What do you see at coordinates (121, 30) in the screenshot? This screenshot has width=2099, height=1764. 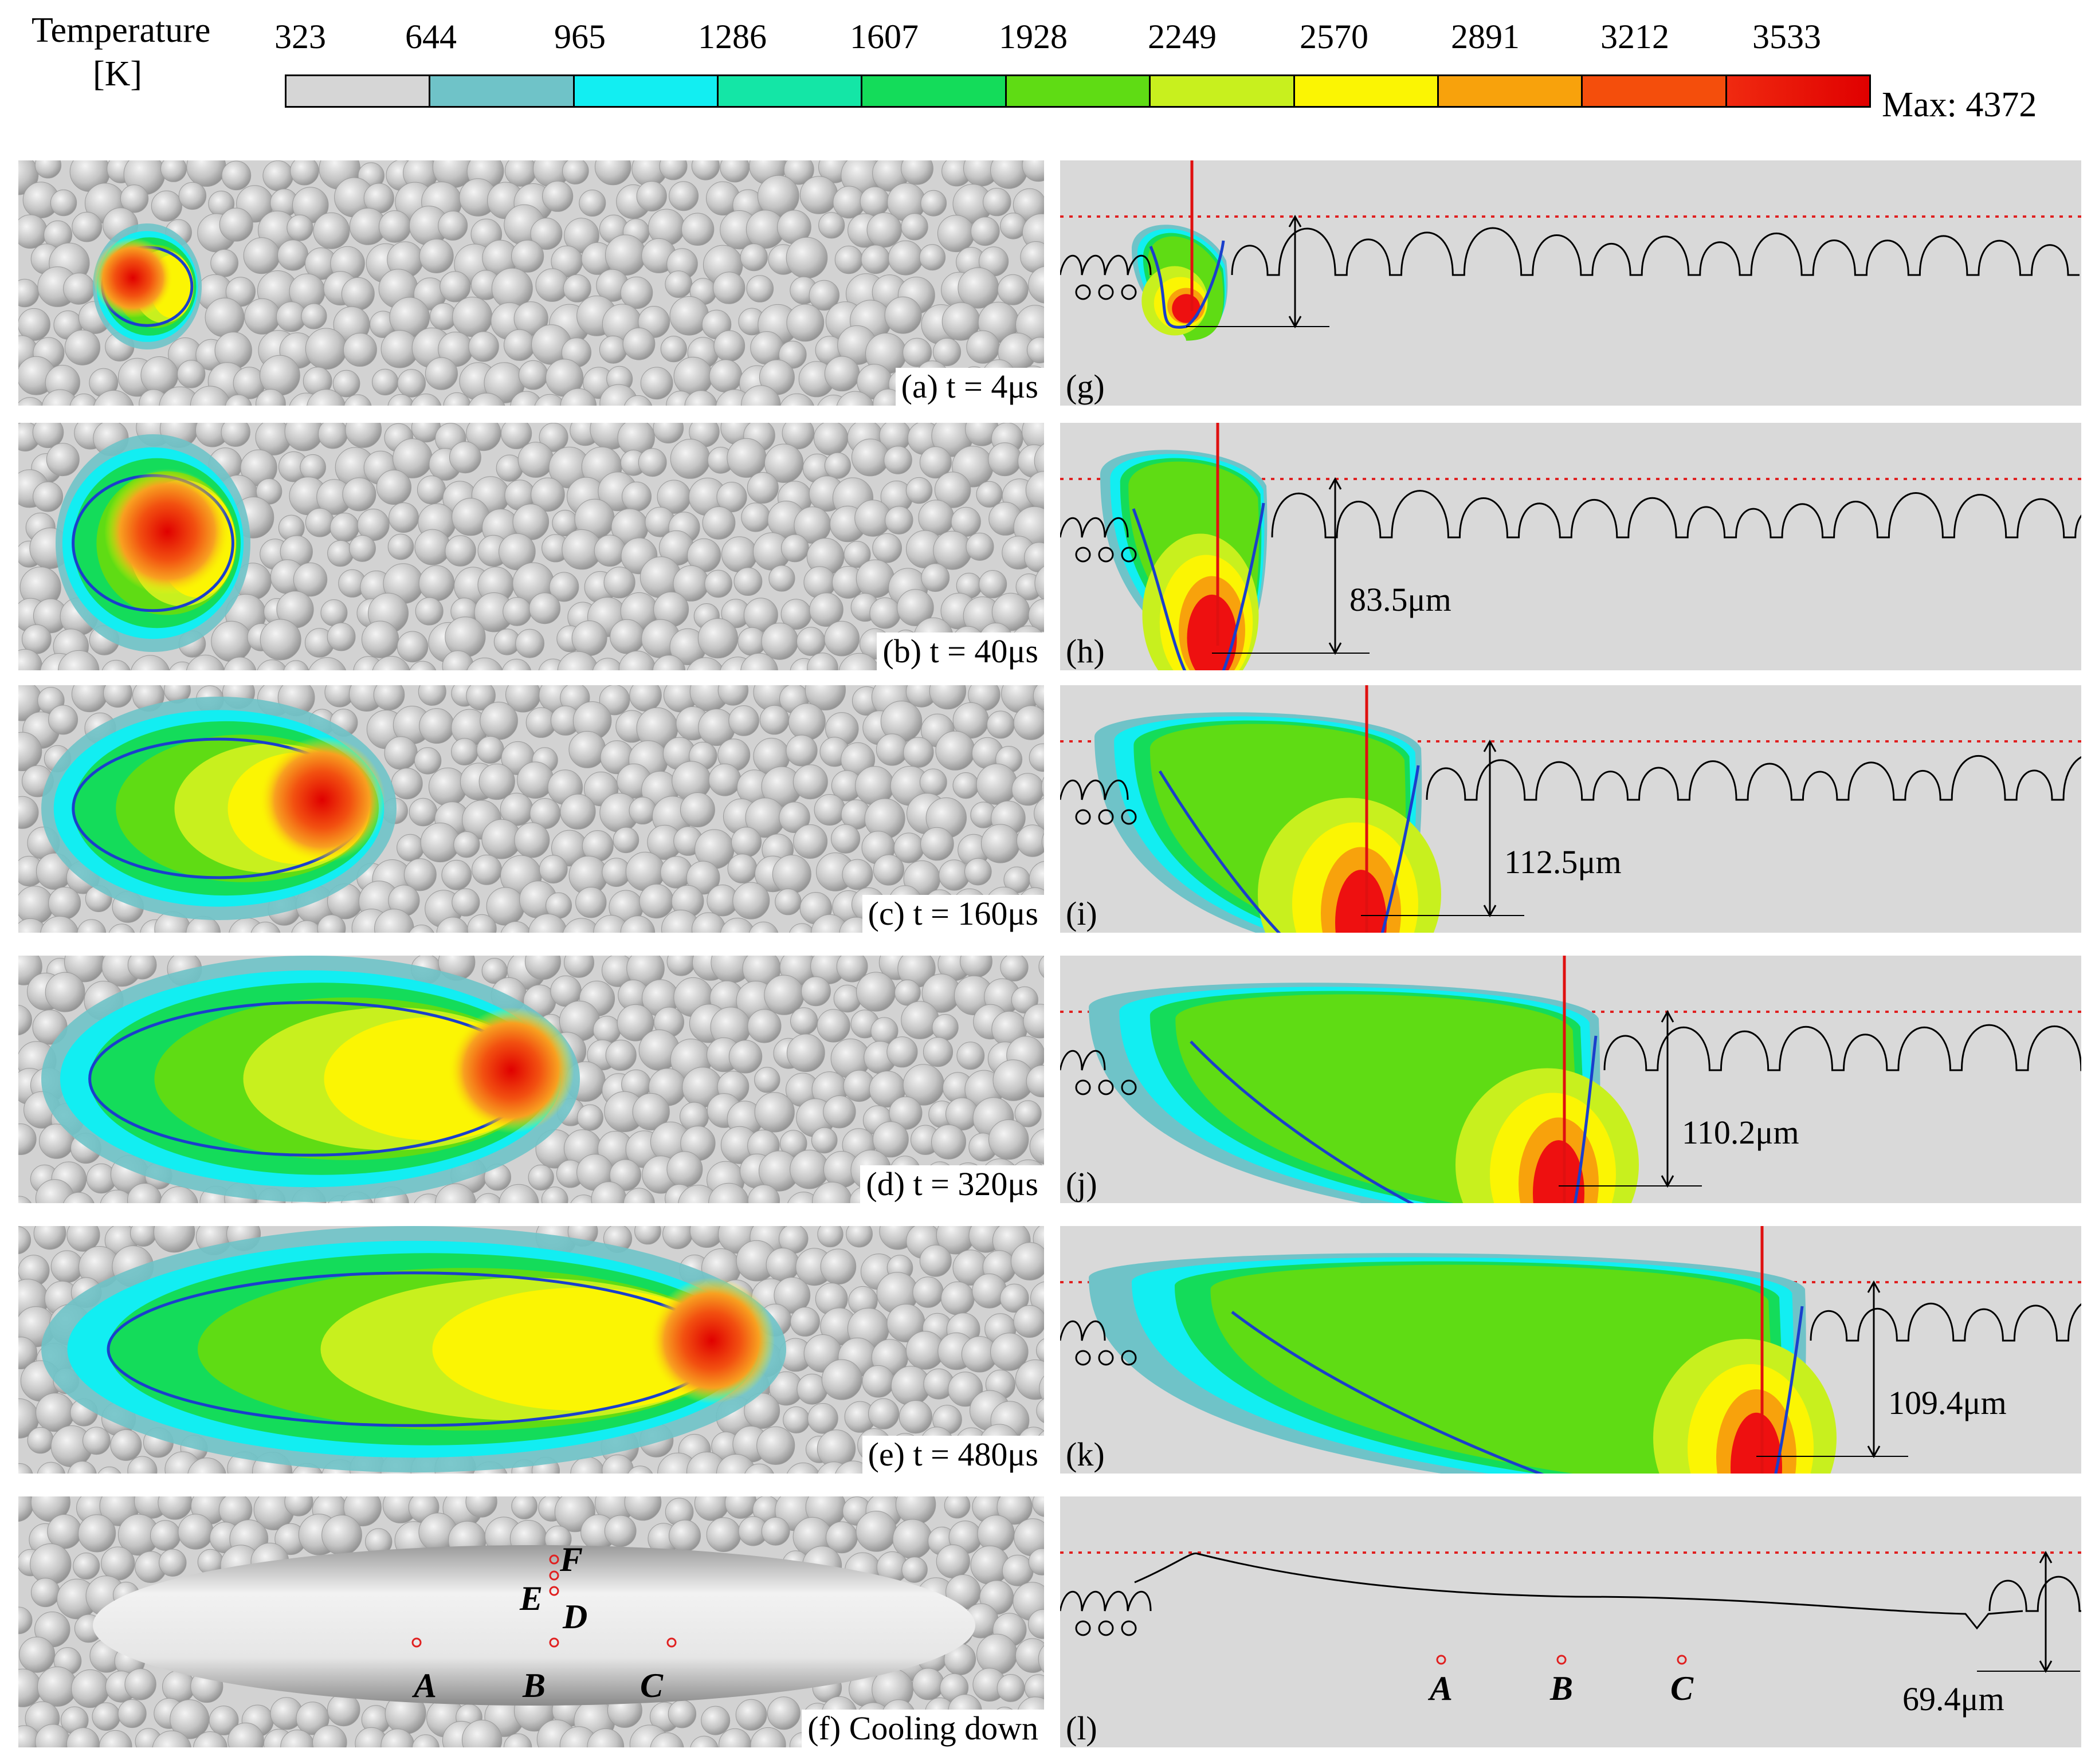 I see `legend-title-line1: Temperature` at bounding box center [121, 30].